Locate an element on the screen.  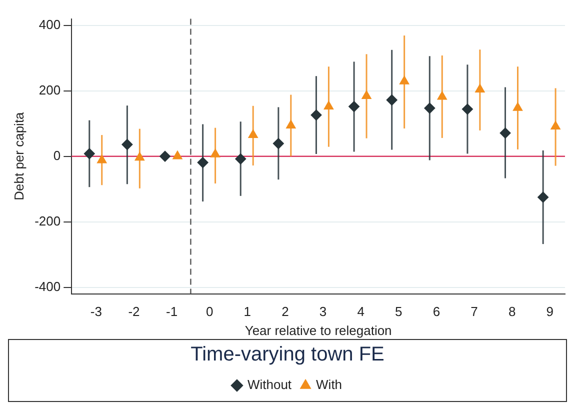
y-axis-title: Debt per capita is located at coordinates (18, 155).